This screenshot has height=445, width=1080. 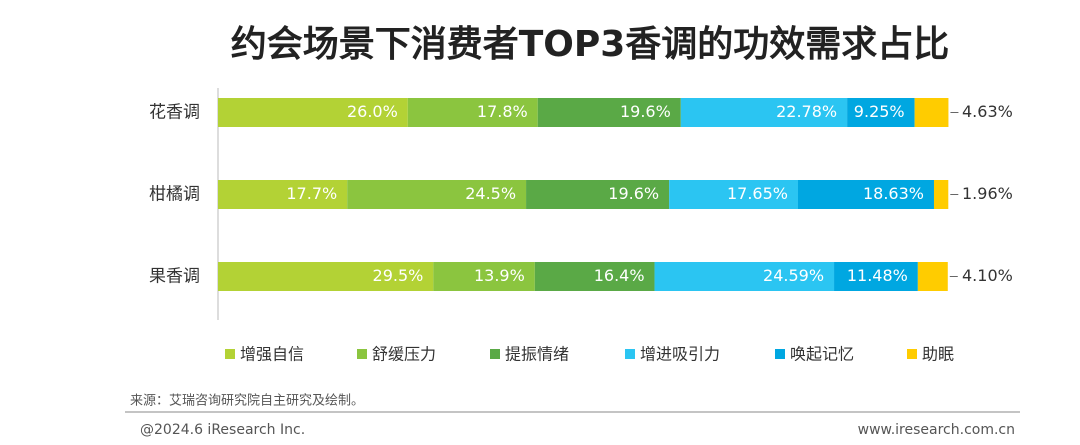 What do you see at coordinates (822, 354) in the screenshot?
I see `legend-label: 唤起记忆` at bounding box center [822, 354].